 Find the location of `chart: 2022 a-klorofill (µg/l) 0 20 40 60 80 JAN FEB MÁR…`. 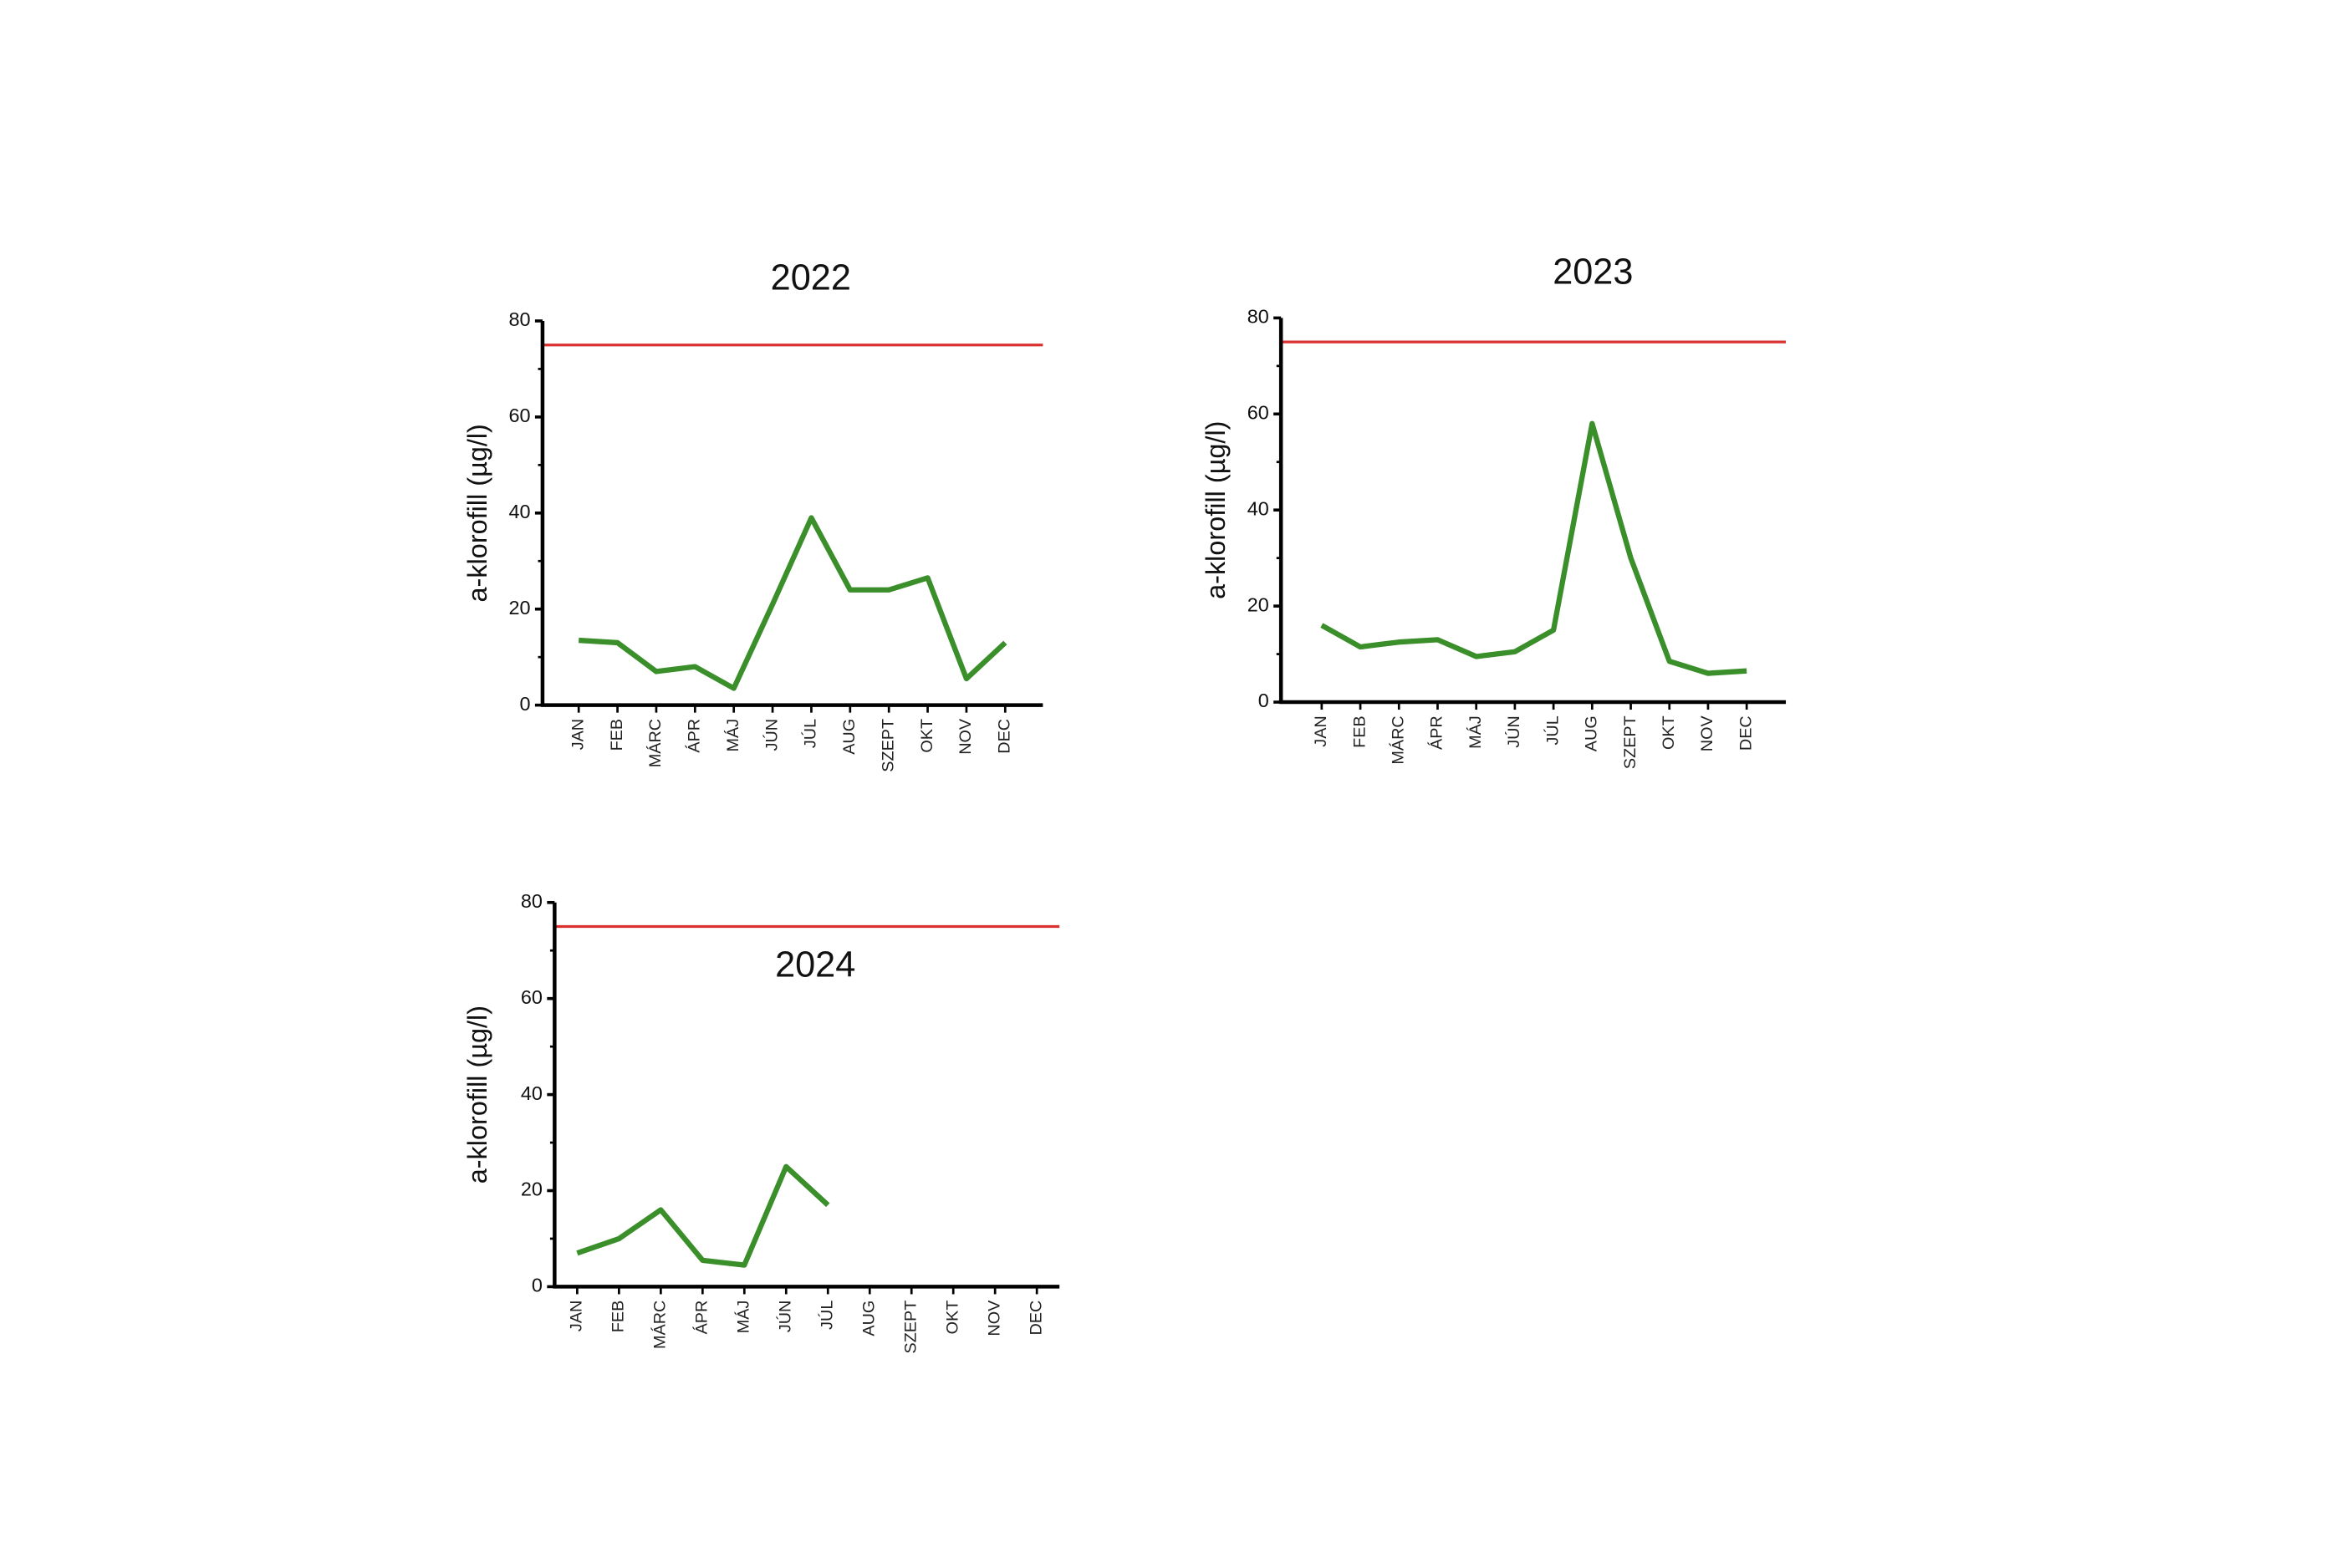

chart: 2022 a-klorofill (µg/l) 0 20 40 60 80 JAN FEB MÁR… is located at coordinates (752, 515).